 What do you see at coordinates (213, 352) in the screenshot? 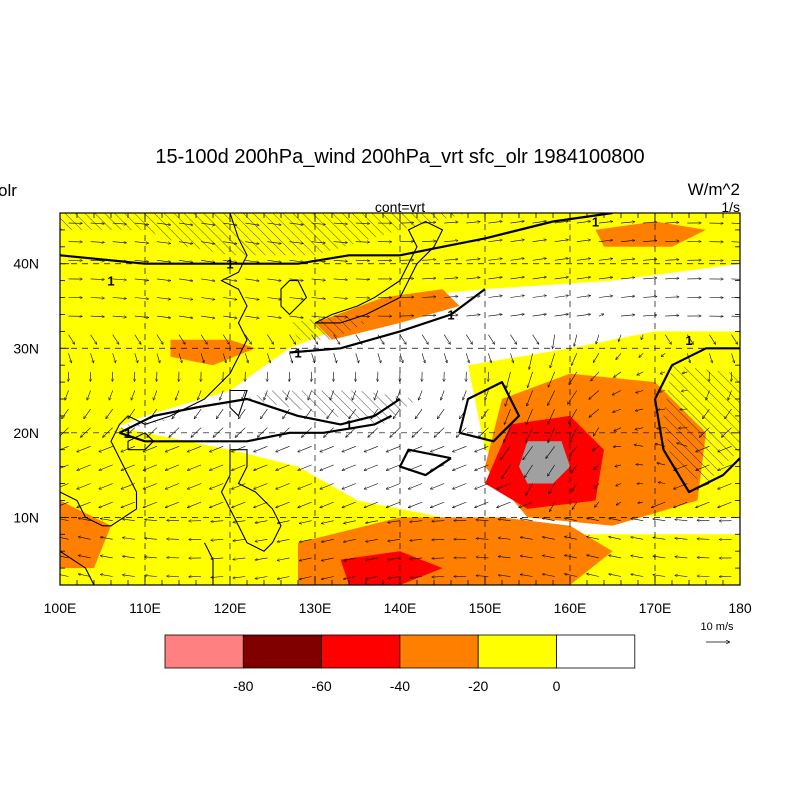
I see `olr-region-orange` at bounding box center [213, 352].